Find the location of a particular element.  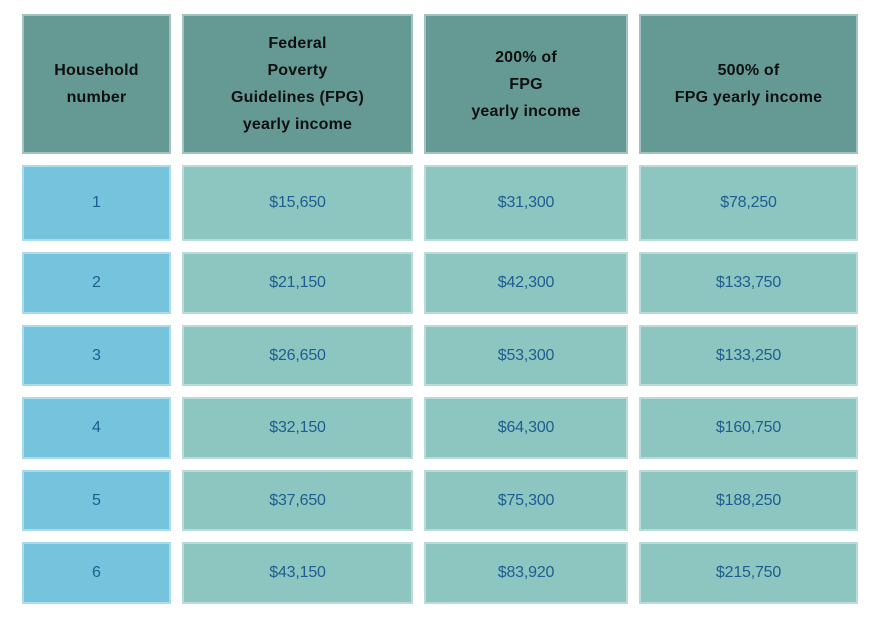

cell-fpg-row3: $26,650 is located at coordinates (297, 355).